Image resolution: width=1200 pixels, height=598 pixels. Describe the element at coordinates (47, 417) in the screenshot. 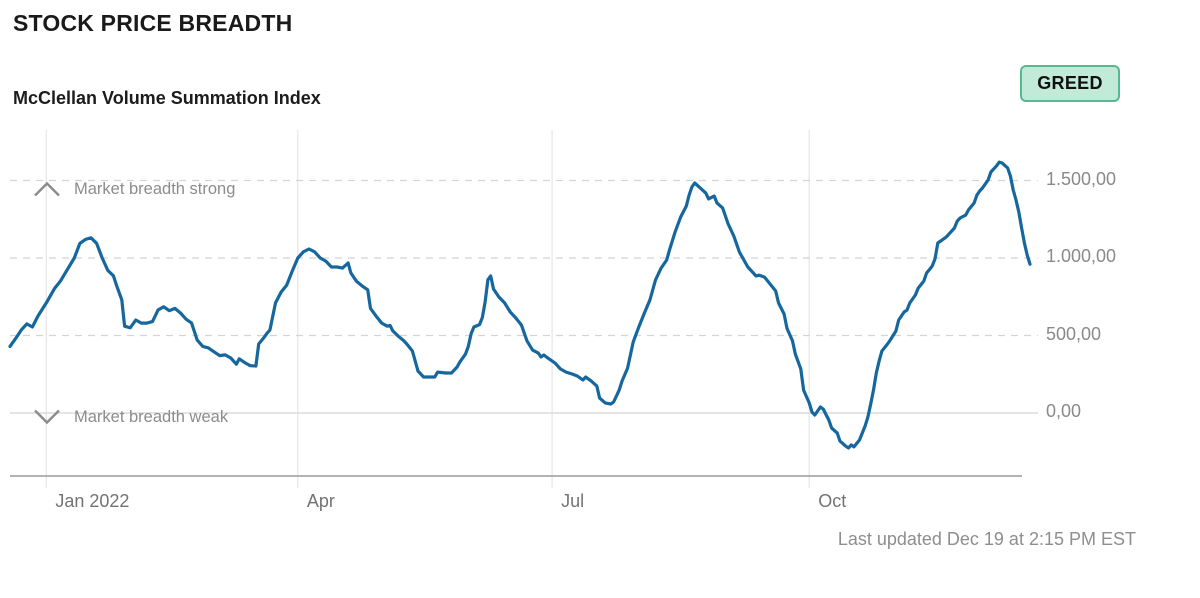

I see `chevron-down-icon` at that location.